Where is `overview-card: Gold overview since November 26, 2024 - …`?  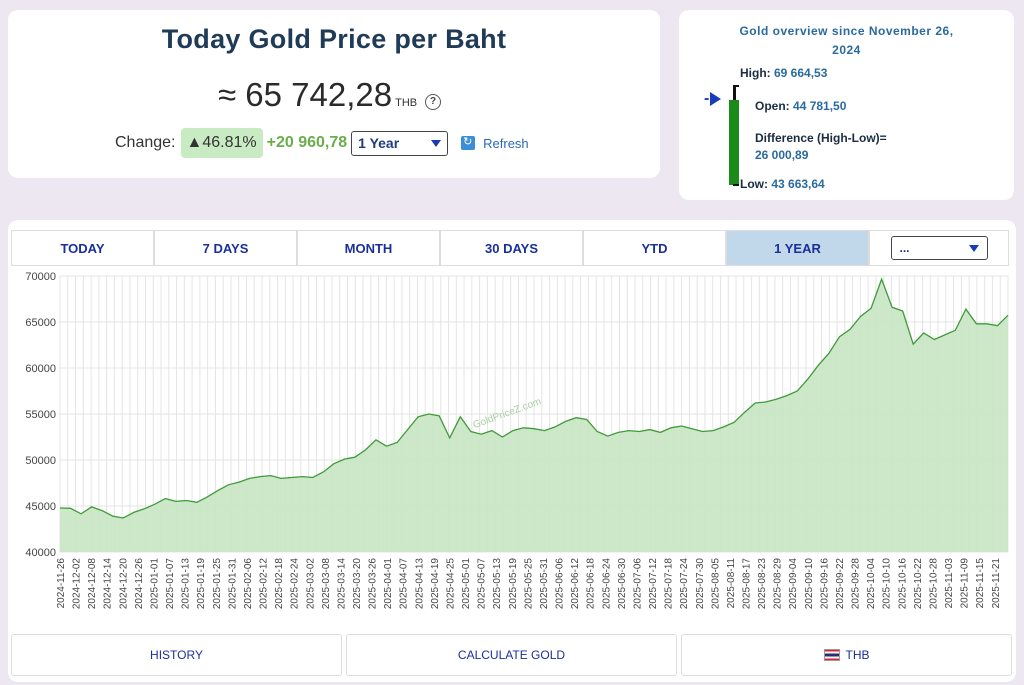 overview-card: Gold overview since November 26, 2024 - … is located at coordinates (846, 105).